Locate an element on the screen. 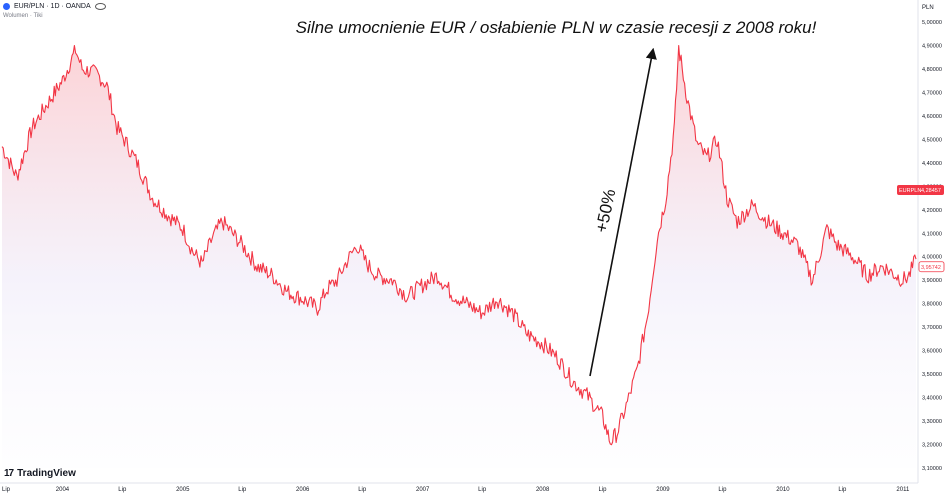  tradingview-logo-text: TradingView is located at coordinates (46, 473).